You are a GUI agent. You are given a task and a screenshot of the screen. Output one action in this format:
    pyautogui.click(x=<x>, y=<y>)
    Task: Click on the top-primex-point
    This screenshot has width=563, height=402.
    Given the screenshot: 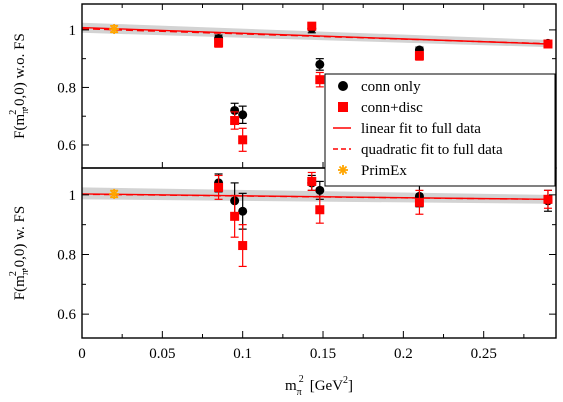 What is the action you would take?
    pyautogui.click(x=114, y=29)
    